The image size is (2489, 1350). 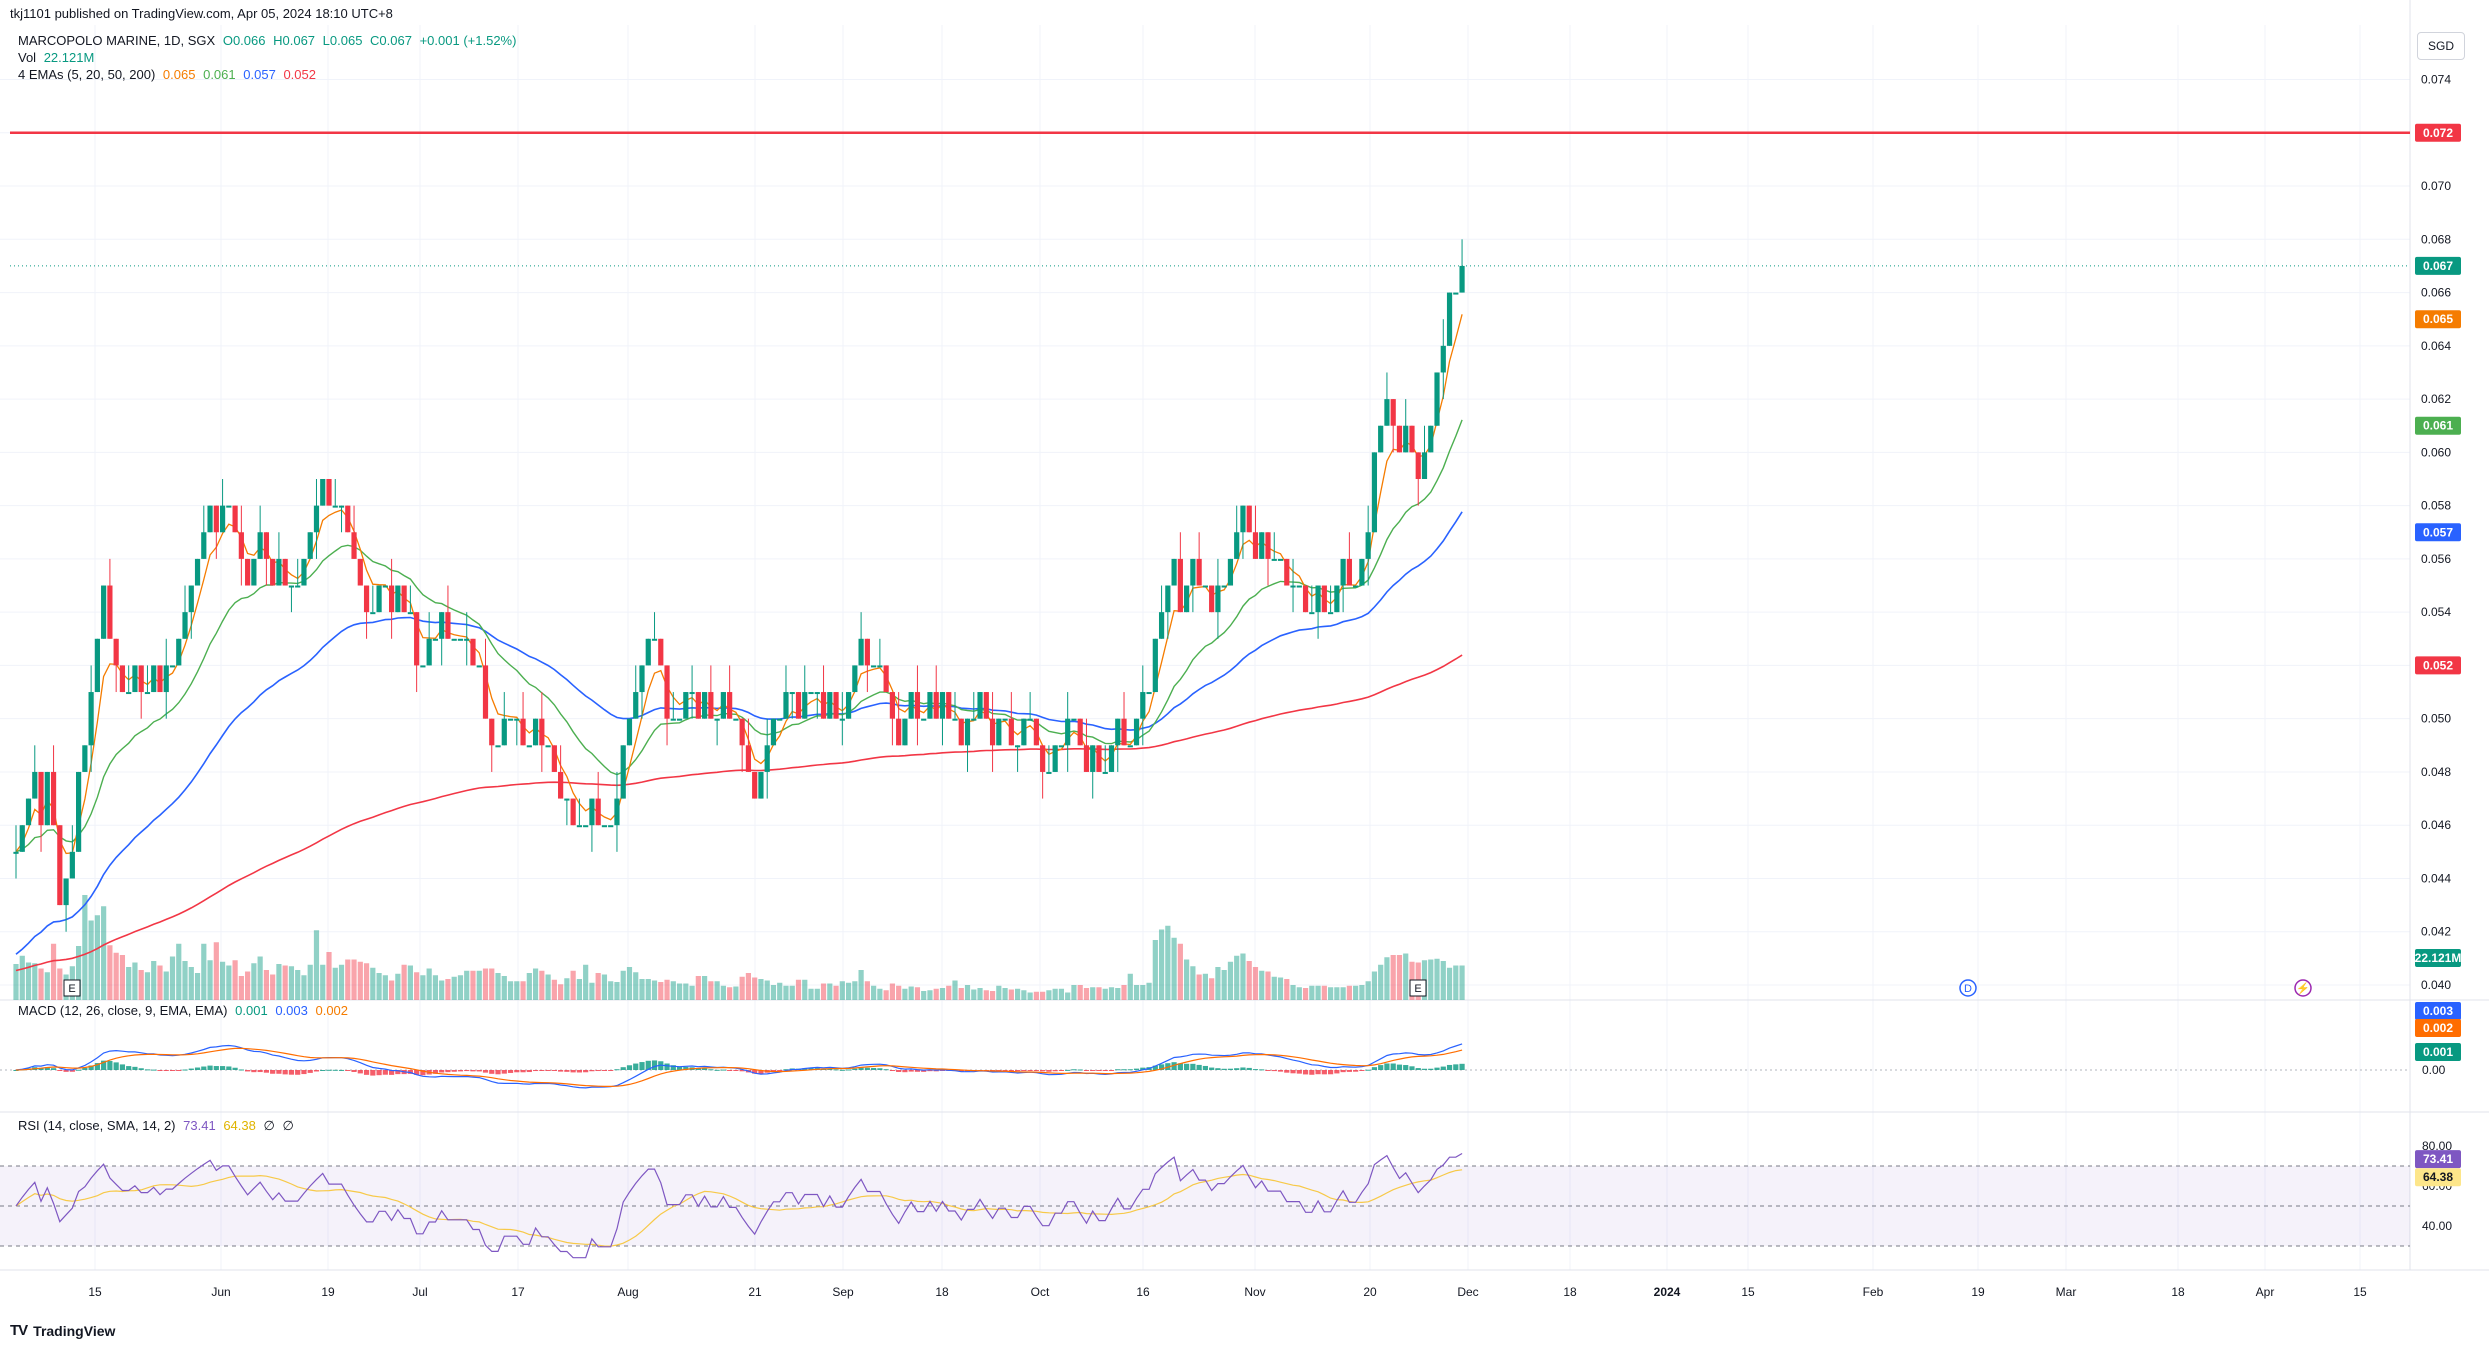 What do you see at coordinates (2265, 1292) in the screenshot?
I see `time-tick-label: Apr` at bounding box center [2265, 1292].